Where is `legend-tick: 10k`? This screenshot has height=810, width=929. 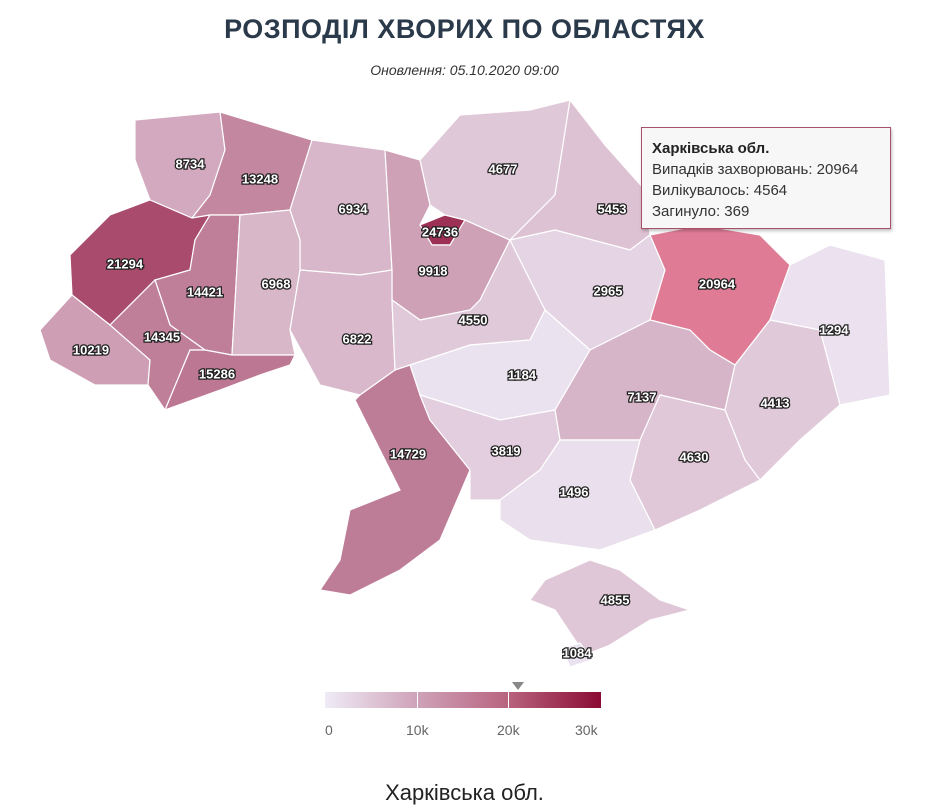
legend-tick: 10k is located at coordinates (417, 730).